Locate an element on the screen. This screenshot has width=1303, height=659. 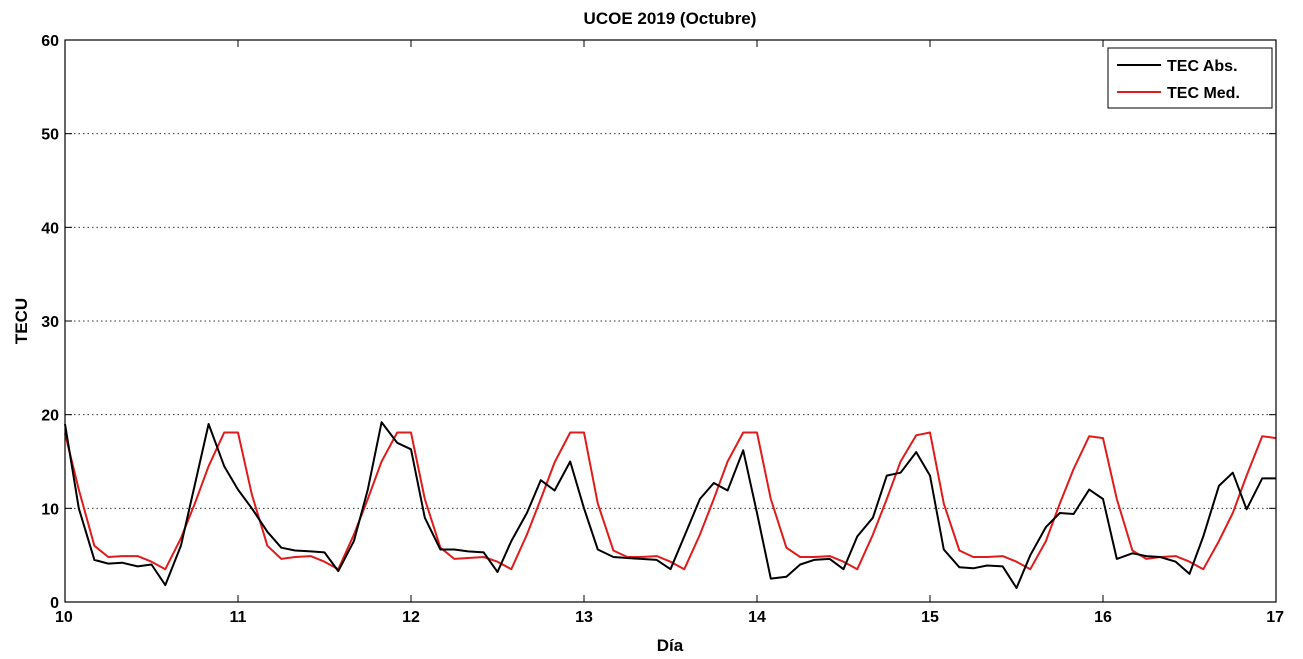
x-tick-label: 16 is located at coordinates (1103, 617).